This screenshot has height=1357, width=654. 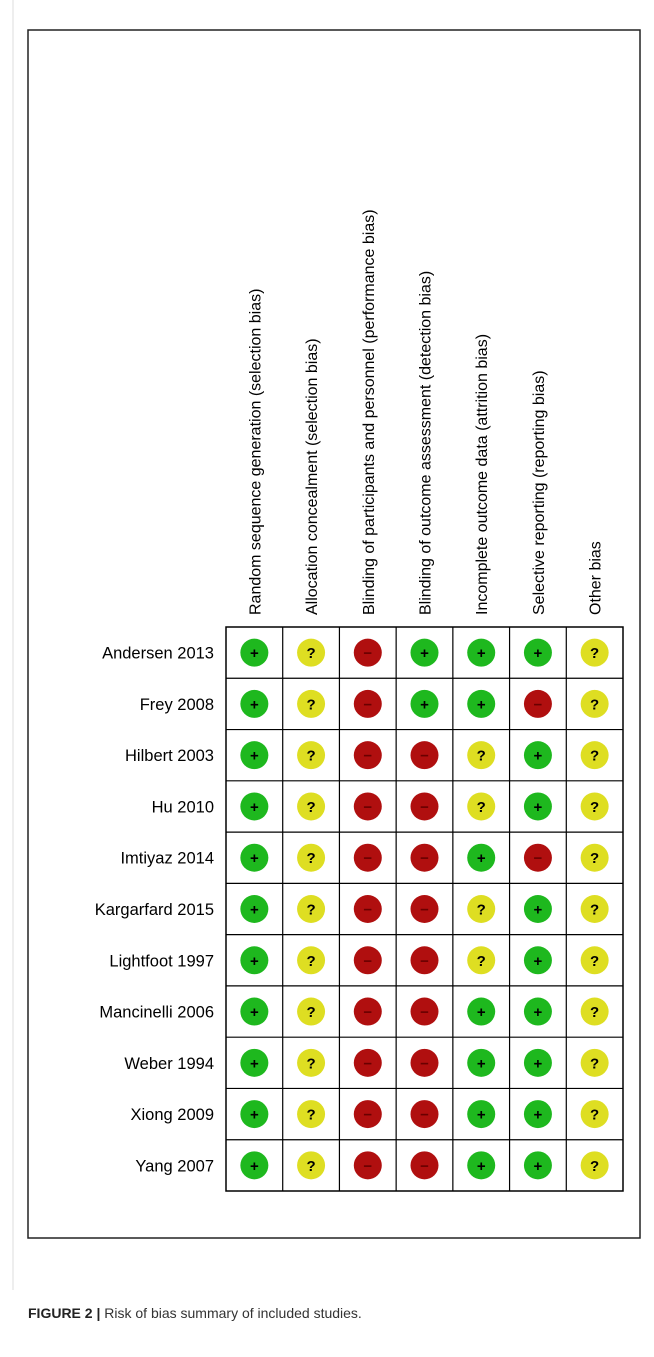 What do you see at coordinates (161, 961) in the screenshot?
I see `study-label: Lightfoot 1997` at bounding box center [161, 961].